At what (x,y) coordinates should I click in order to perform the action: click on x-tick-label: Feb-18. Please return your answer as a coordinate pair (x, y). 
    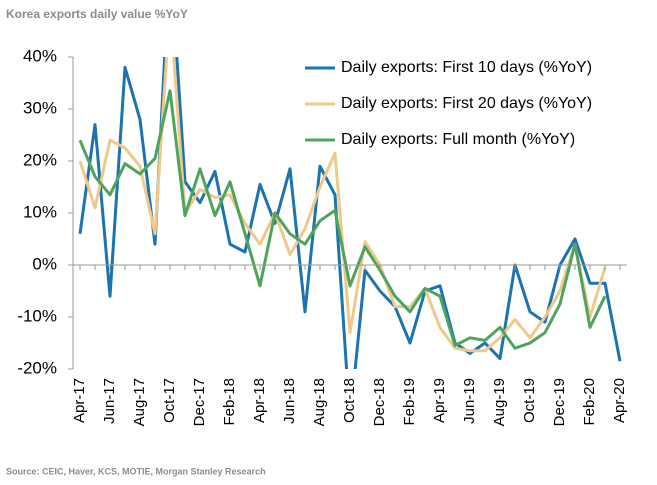
    Looking at the image, I should click on (229, 402).